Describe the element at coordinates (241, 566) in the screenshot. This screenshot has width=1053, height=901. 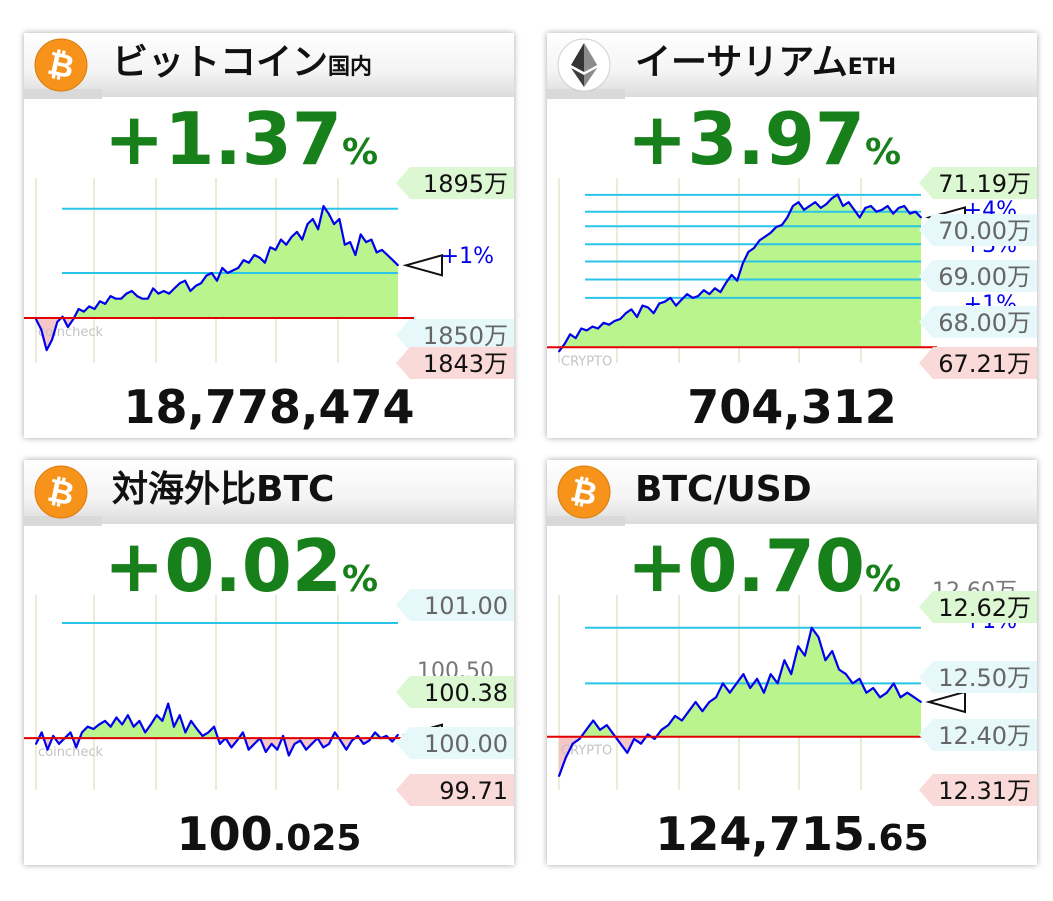
I see `change-percent: +0.02%` at that location.